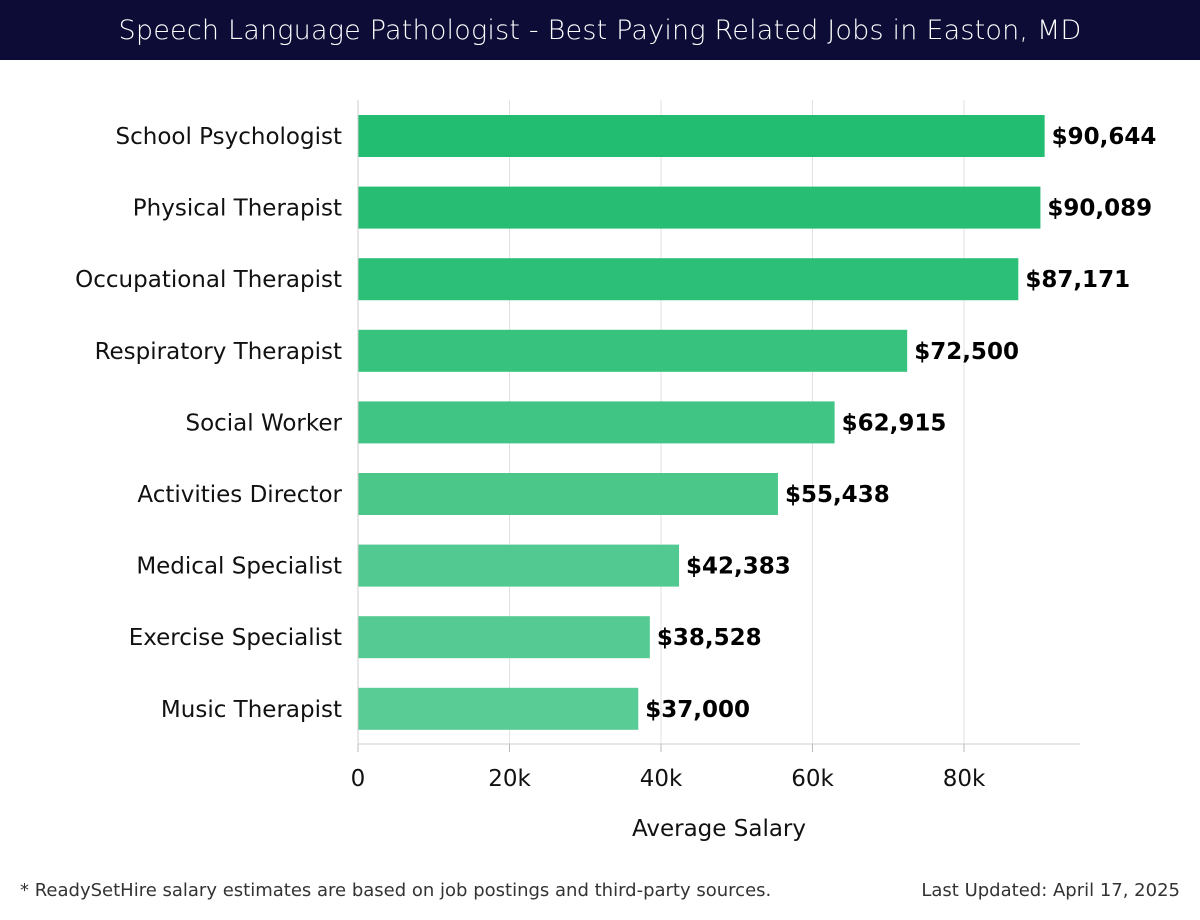 Image resolution: width=1200 pixels, height=920 pixels. Describe the element at coordinates (208, 280) in the screenshot. I see `category-label: Occupational Therapist` at that location.